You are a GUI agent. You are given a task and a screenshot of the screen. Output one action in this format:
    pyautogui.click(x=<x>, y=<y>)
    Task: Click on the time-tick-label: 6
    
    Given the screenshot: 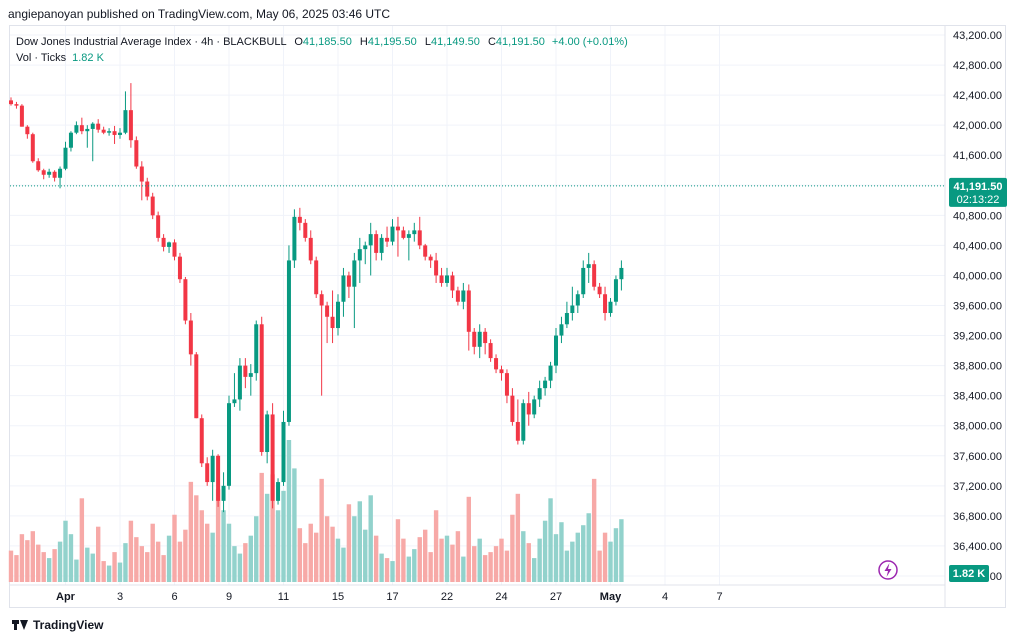 What is the action you would take?
    pyautogui.click(x=174, y=597)
    